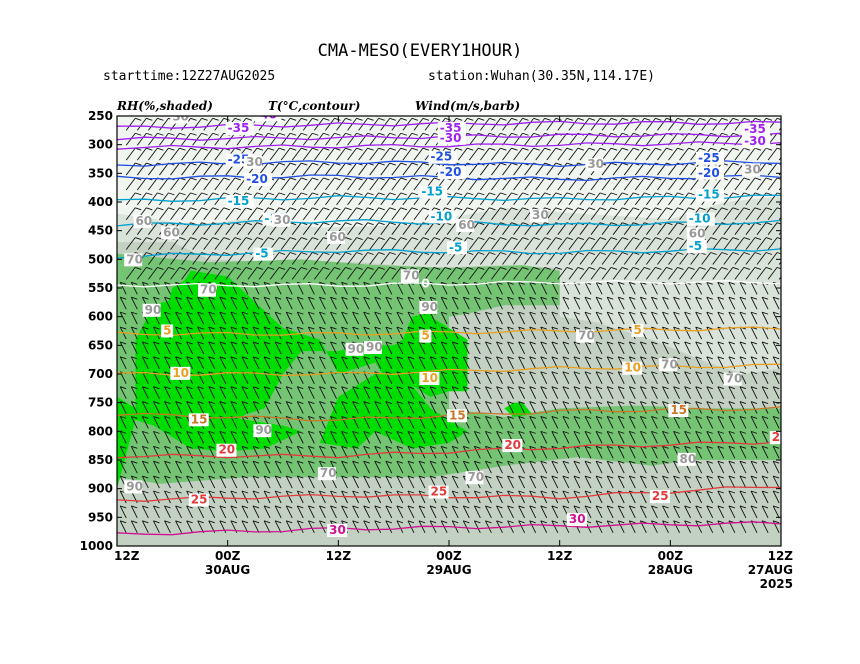 The width and height of the screenshot is (860, 664). Describe the element at coordinates (164, 106) in the screenshot. I see `legend-rh: RH(%,shaded)` at that location.